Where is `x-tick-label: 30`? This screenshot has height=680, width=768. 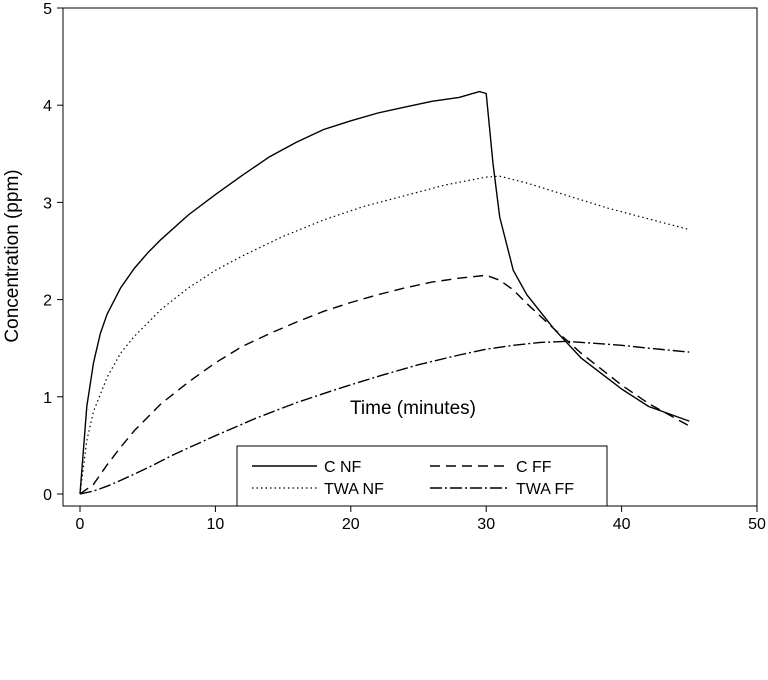
x-tick-label: 30 is located at coordinates (486, 524).